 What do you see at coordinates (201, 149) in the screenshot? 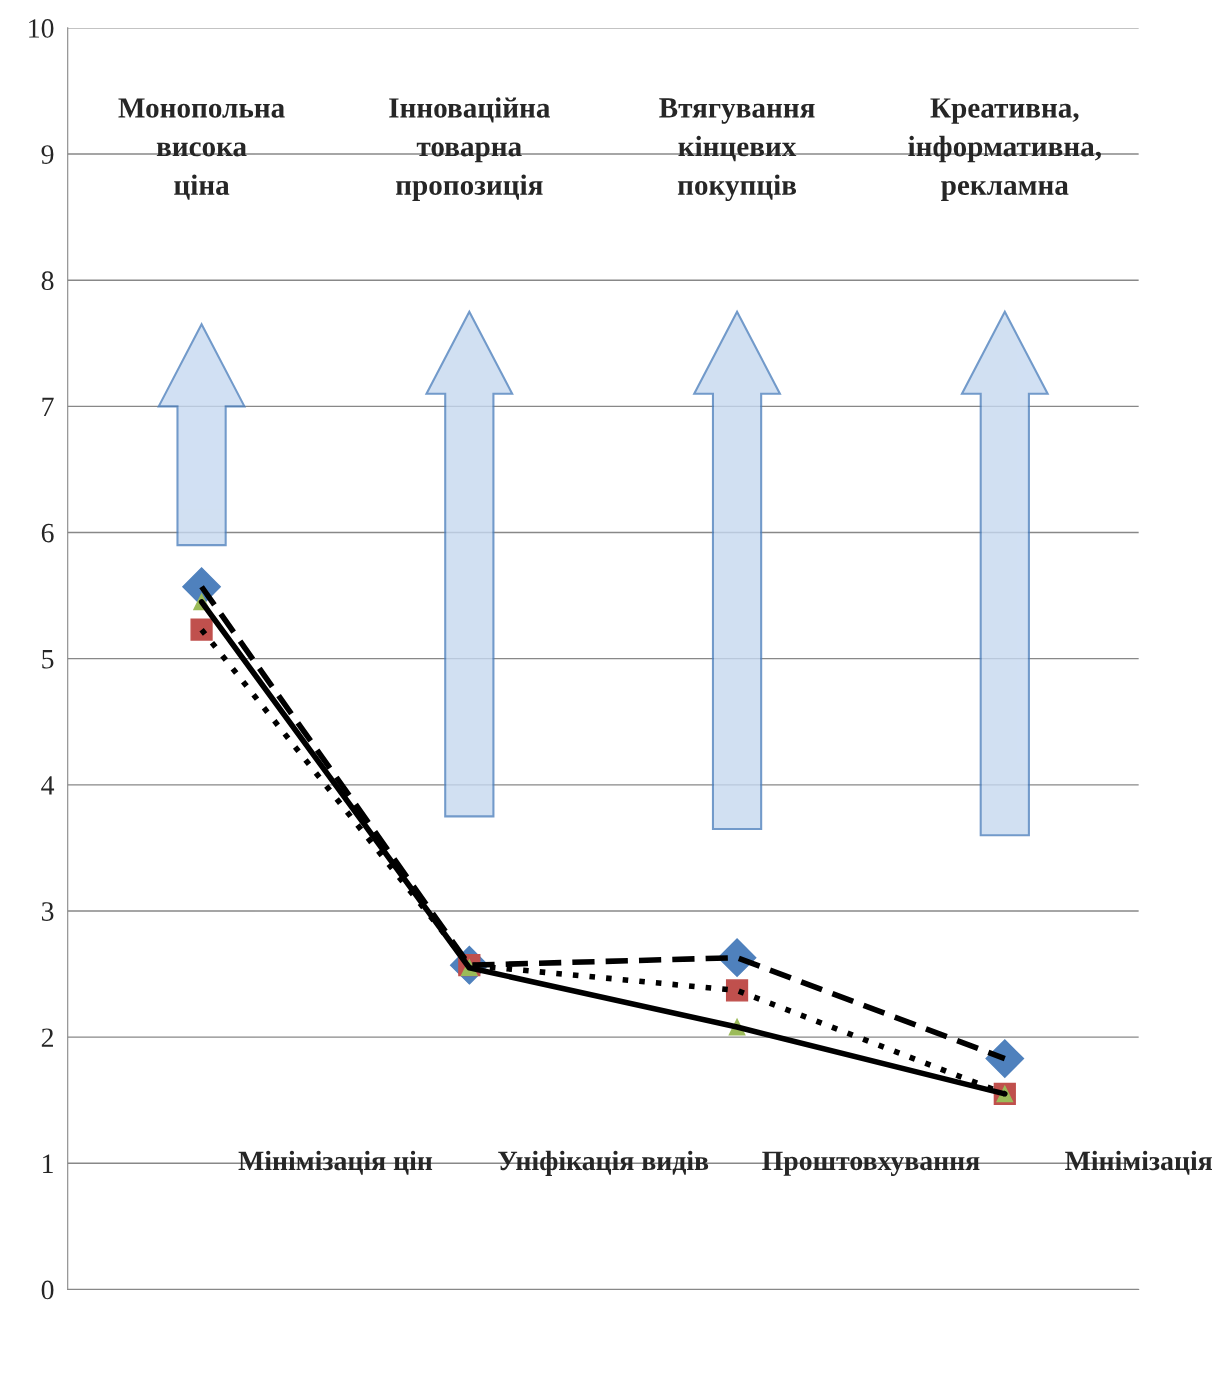
I see `annotation: Монопольна висока ціна` at bounding box center [201, 149].